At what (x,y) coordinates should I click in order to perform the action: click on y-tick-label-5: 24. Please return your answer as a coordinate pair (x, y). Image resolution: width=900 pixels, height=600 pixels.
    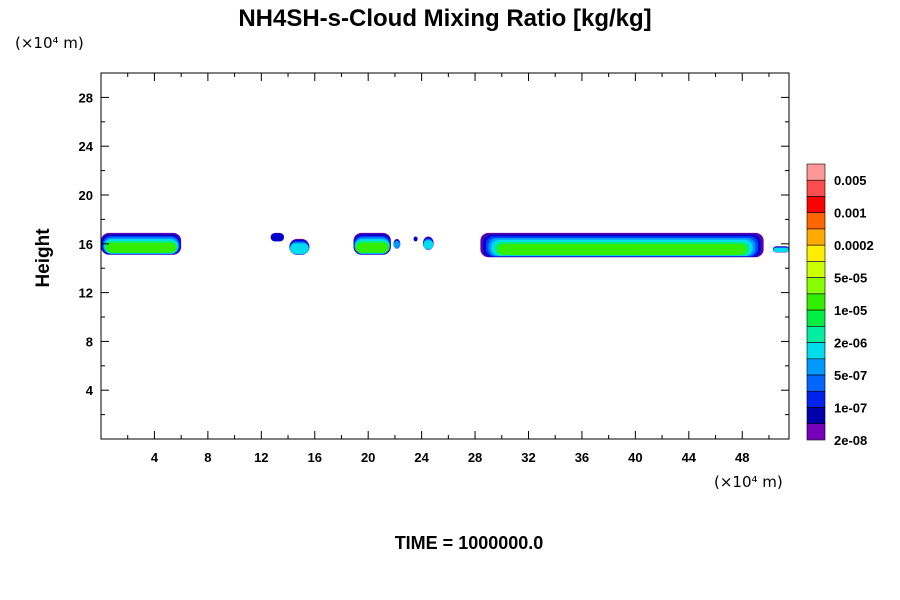
    Looking at the image, I should click on (86, 146).